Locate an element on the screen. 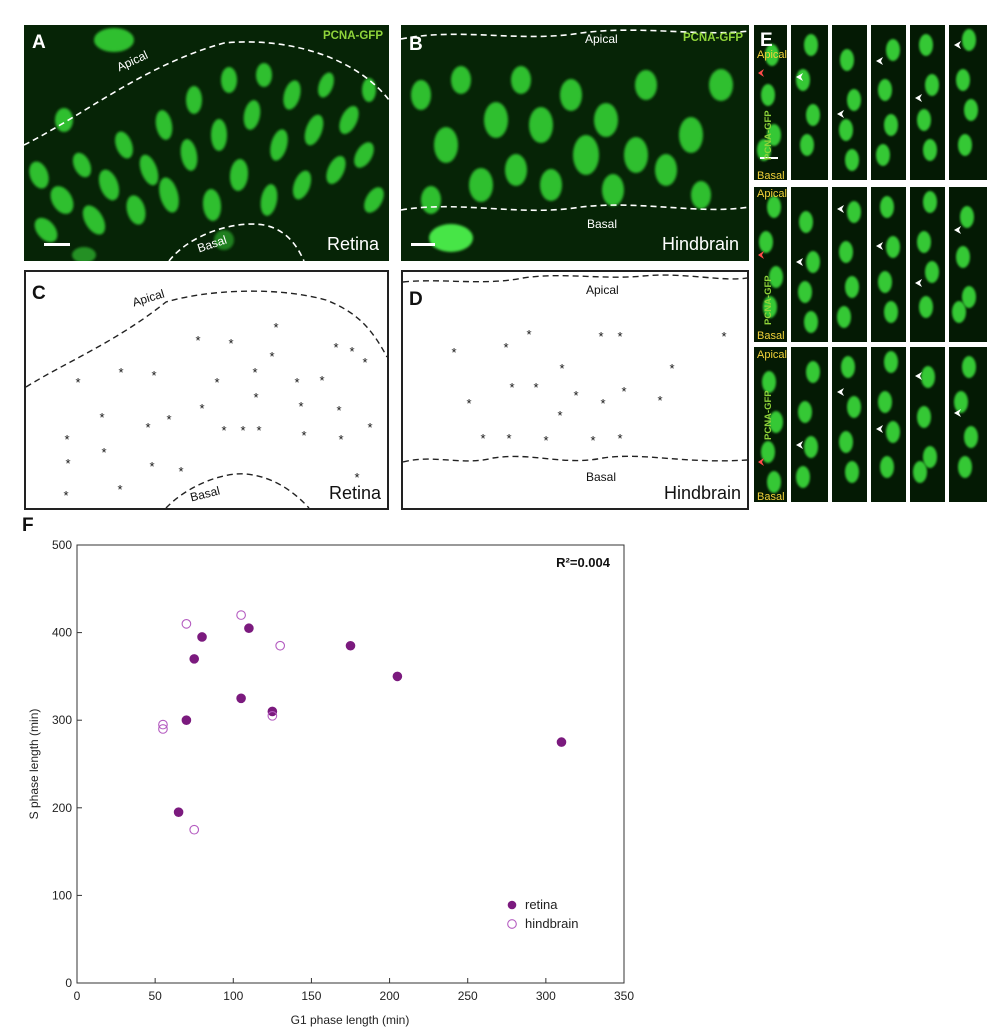 The height and width of the screenshot is (1031, 992). retina-cells-image is located at coordinates (206, 144).